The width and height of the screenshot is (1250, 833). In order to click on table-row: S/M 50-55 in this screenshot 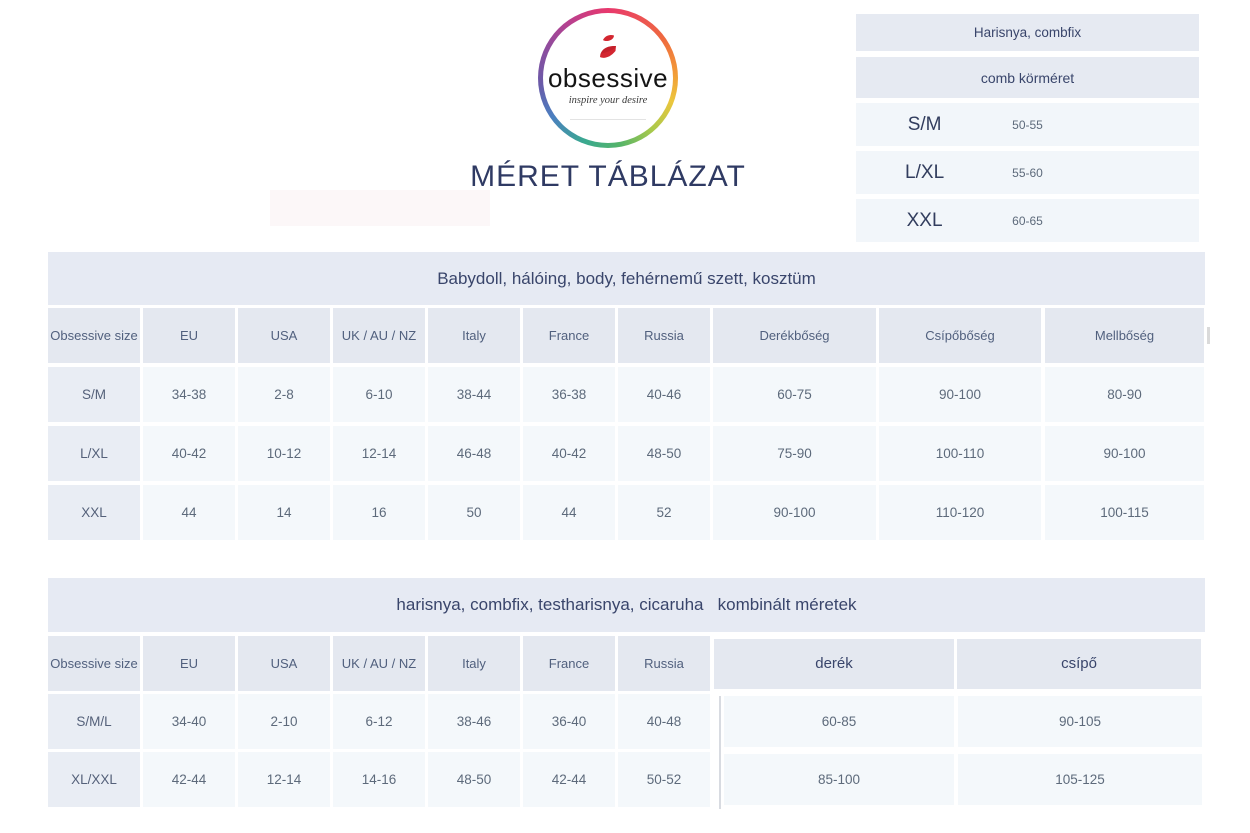, I will do `click(1027, 124)`.